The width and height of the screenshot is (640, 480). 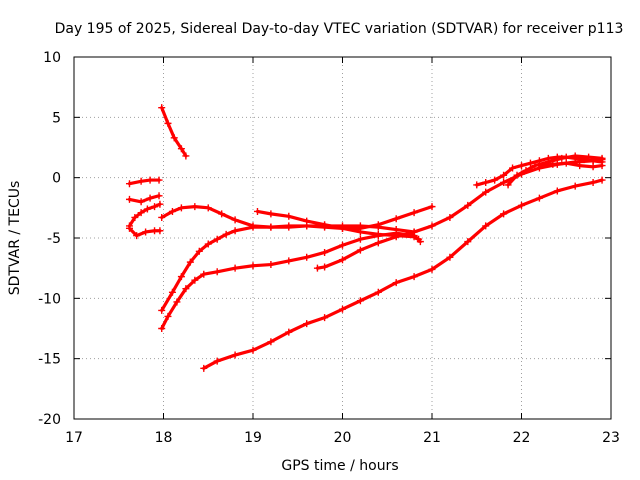 I want to click on y-tick-label: -15, so click(x=49, y=360).